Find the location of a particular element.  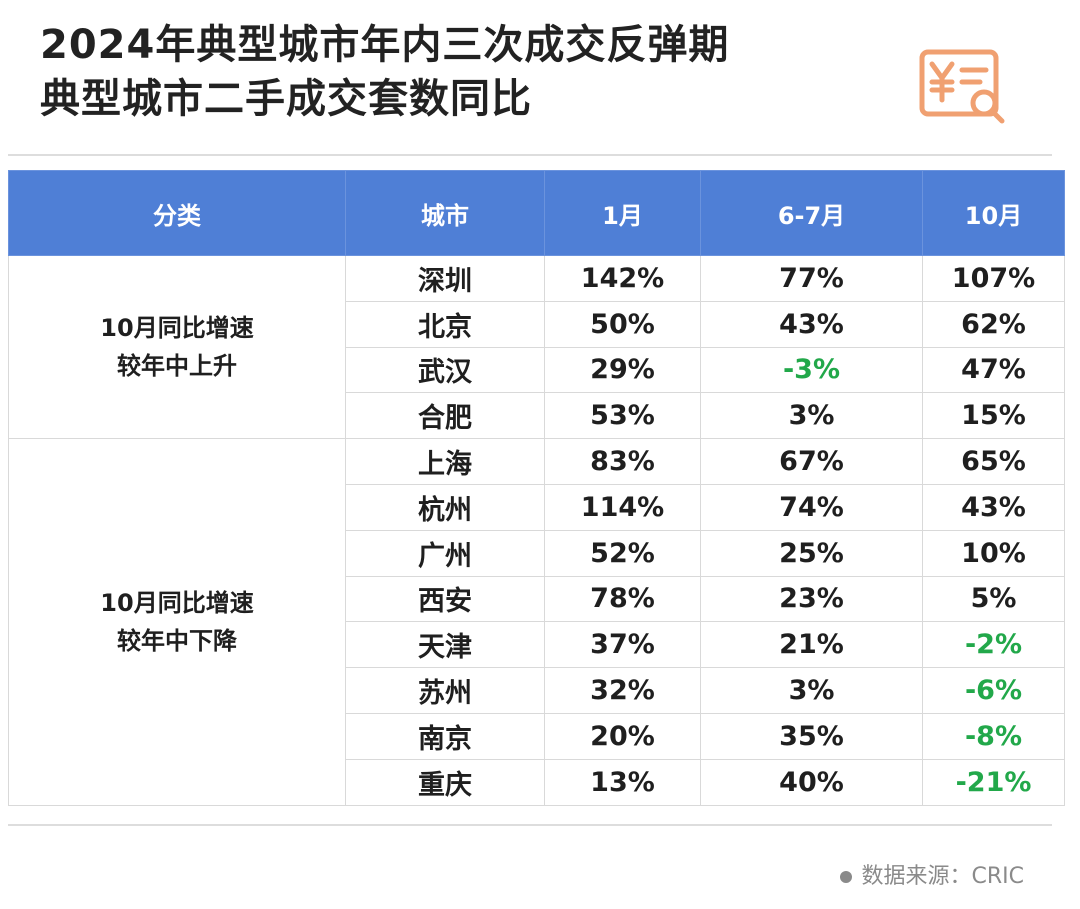

cell-oct: 15% is located at coordinates (993, 416).